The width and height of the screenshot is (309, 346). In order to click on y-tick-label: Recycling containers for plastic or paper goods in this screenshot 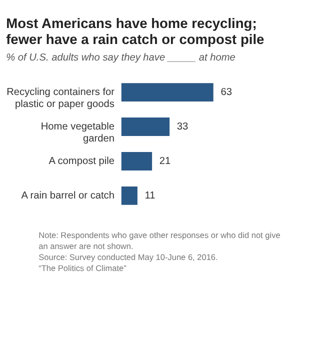, I will do `click(61, 98)`.